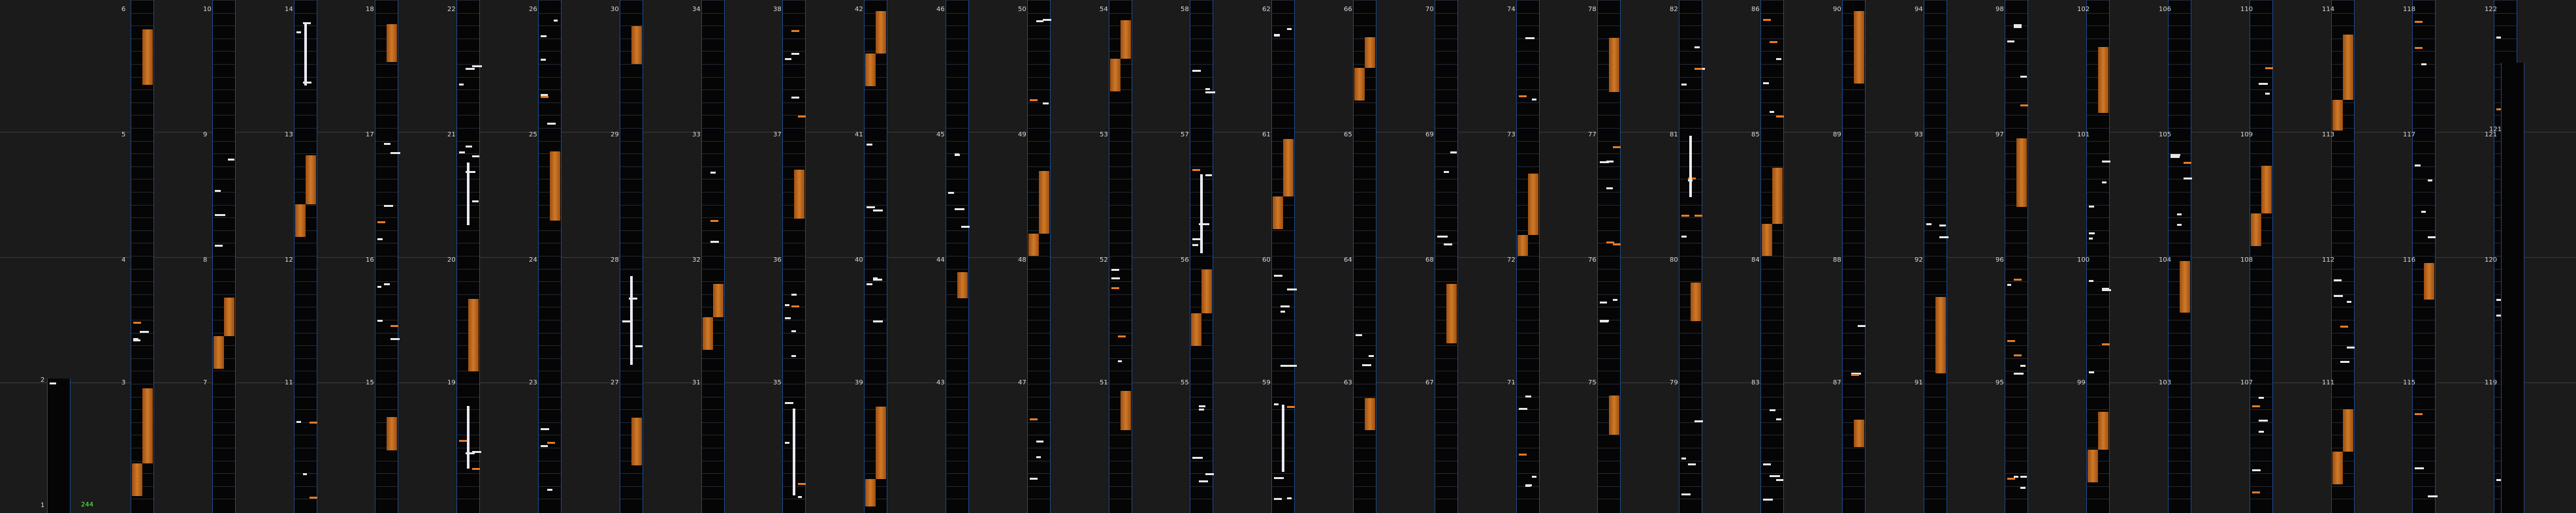  I want to click on measure-number: 34, so click(696, 9).